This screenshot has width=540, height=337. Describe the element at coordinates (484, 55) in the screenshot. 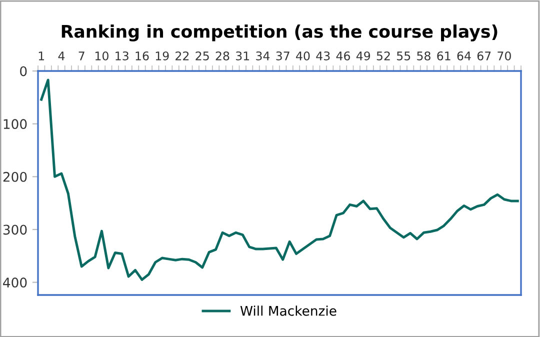

I see `x-tick-label: 67` at that location.